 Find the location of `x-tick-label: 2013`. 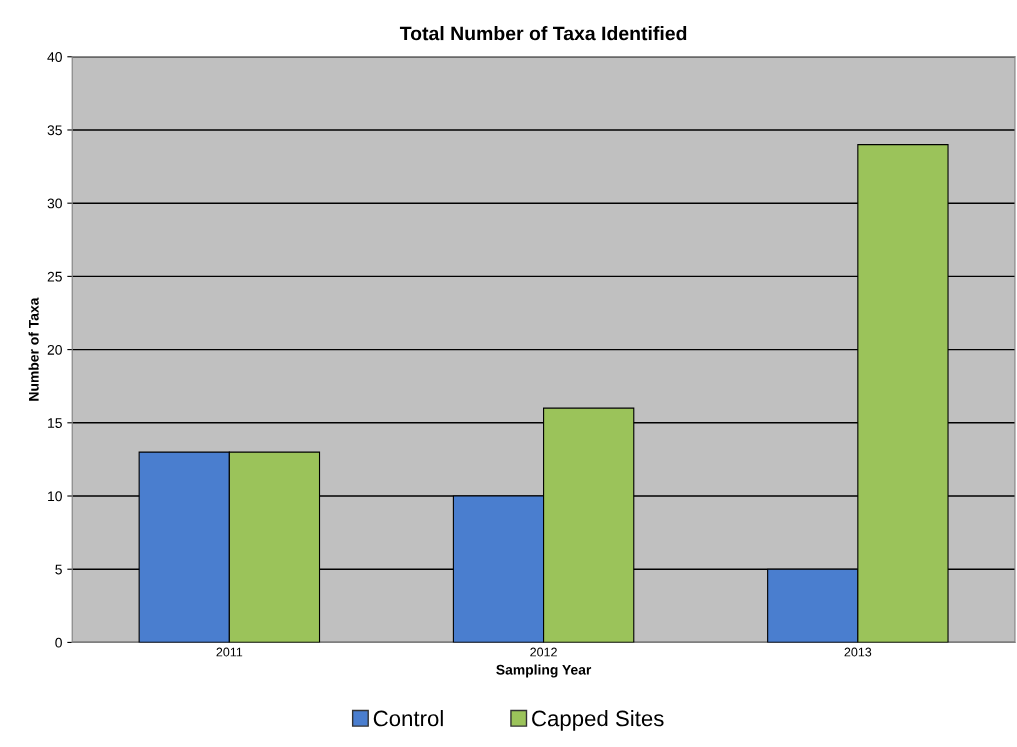

x-tick-label: 2013 is located at coordinates (858, 652).